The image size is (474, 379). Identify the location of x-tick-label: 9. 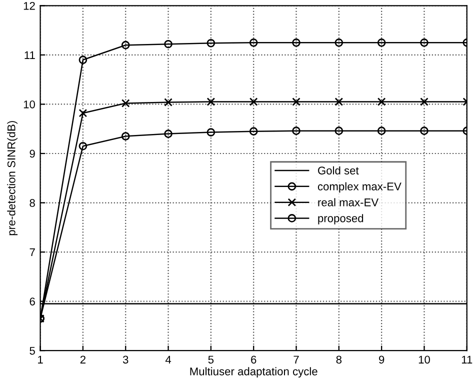
(381, 360).